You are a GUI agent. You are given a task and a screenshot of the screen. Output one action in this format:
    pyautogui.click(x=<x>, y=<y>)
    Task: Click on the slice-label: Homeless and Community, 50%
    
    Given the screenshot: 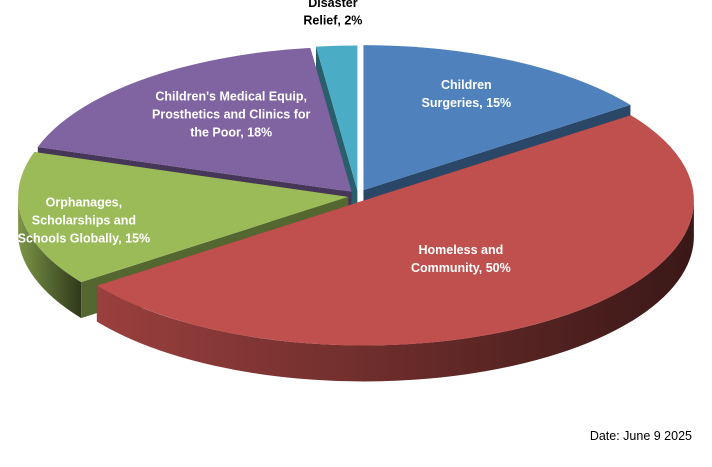 What is the action you would take?
    pyautogui.click(x=461, y=259)
    